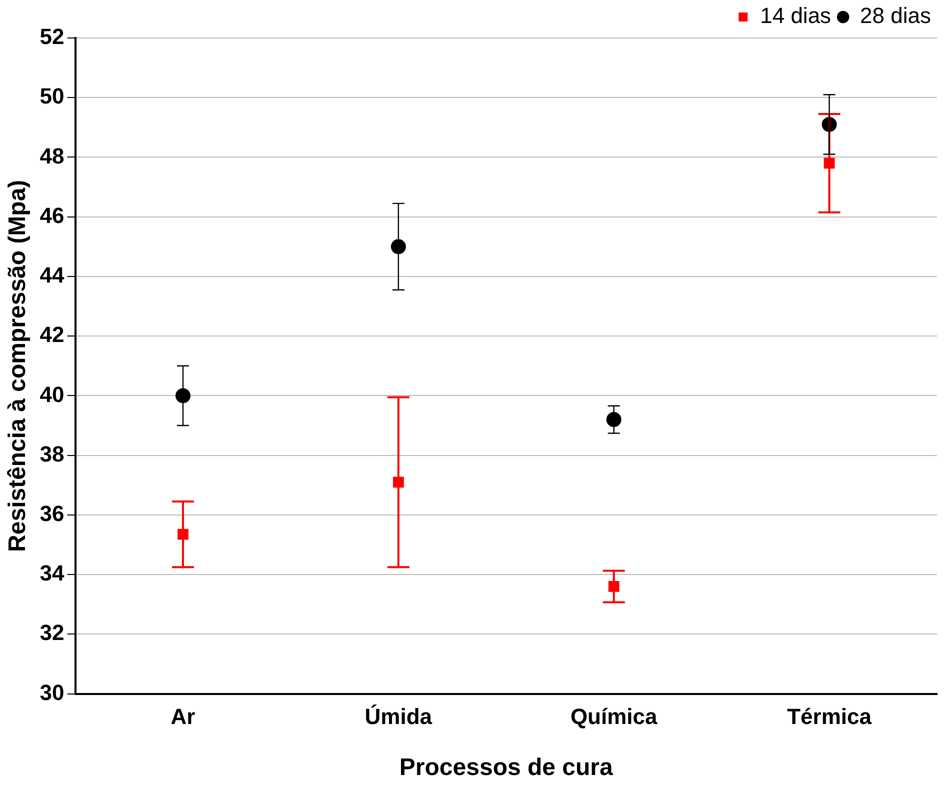  What do you see at coordinates (52, 394) in the screenshot?
I see `y-tick-label: 40` at bounding box center [52, 394].